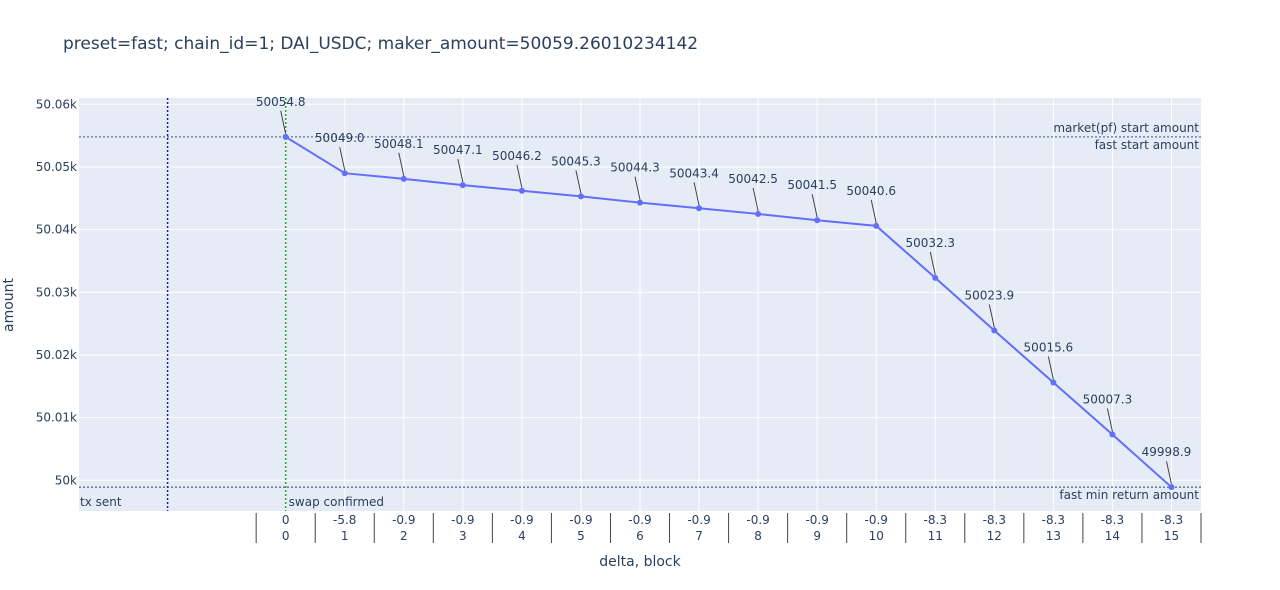 This screenshot has width=1280, height=590. Describe the element at coordinates (56, 167) in the screenshot. I see `y-tick-label: 50.05k` at that location.